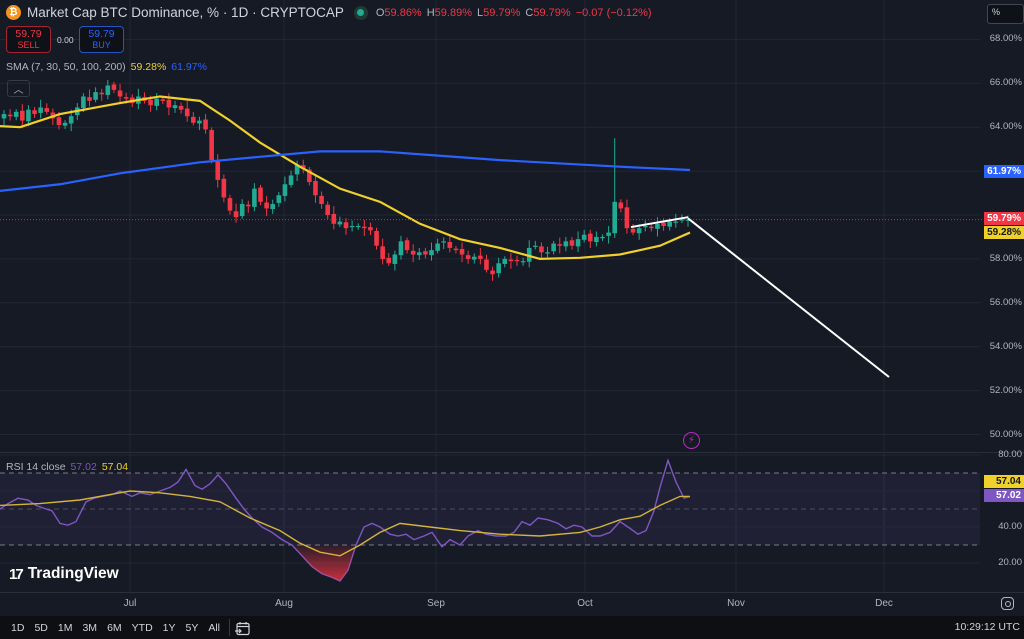  I want to click on range-6m-button: 6M, so click(114, 627).